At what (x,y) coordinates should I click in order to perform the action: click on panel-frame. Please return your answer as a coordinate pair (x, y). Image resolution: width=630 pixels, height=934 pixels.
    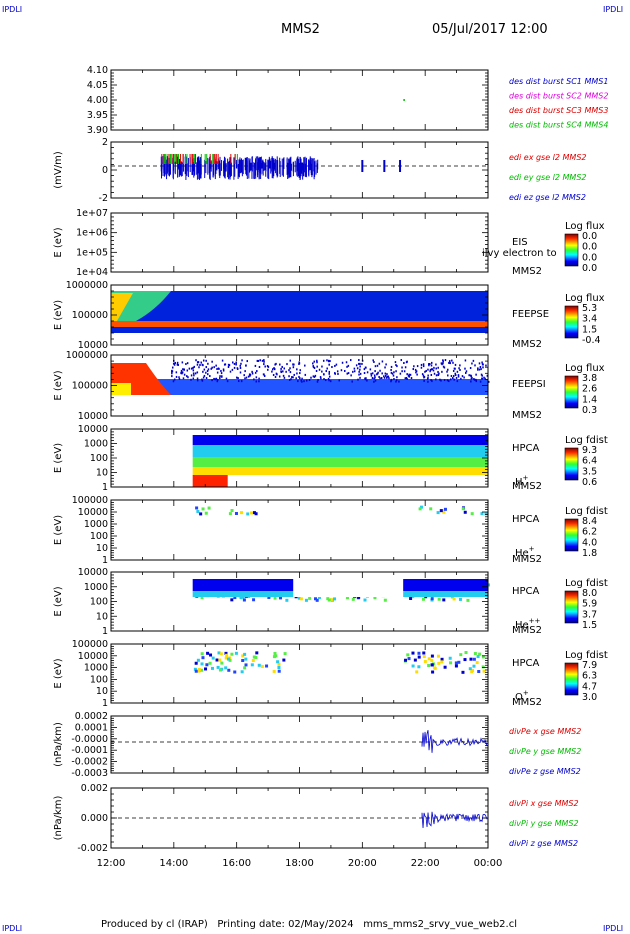
    Looking at the image, I should click on (299, 100).